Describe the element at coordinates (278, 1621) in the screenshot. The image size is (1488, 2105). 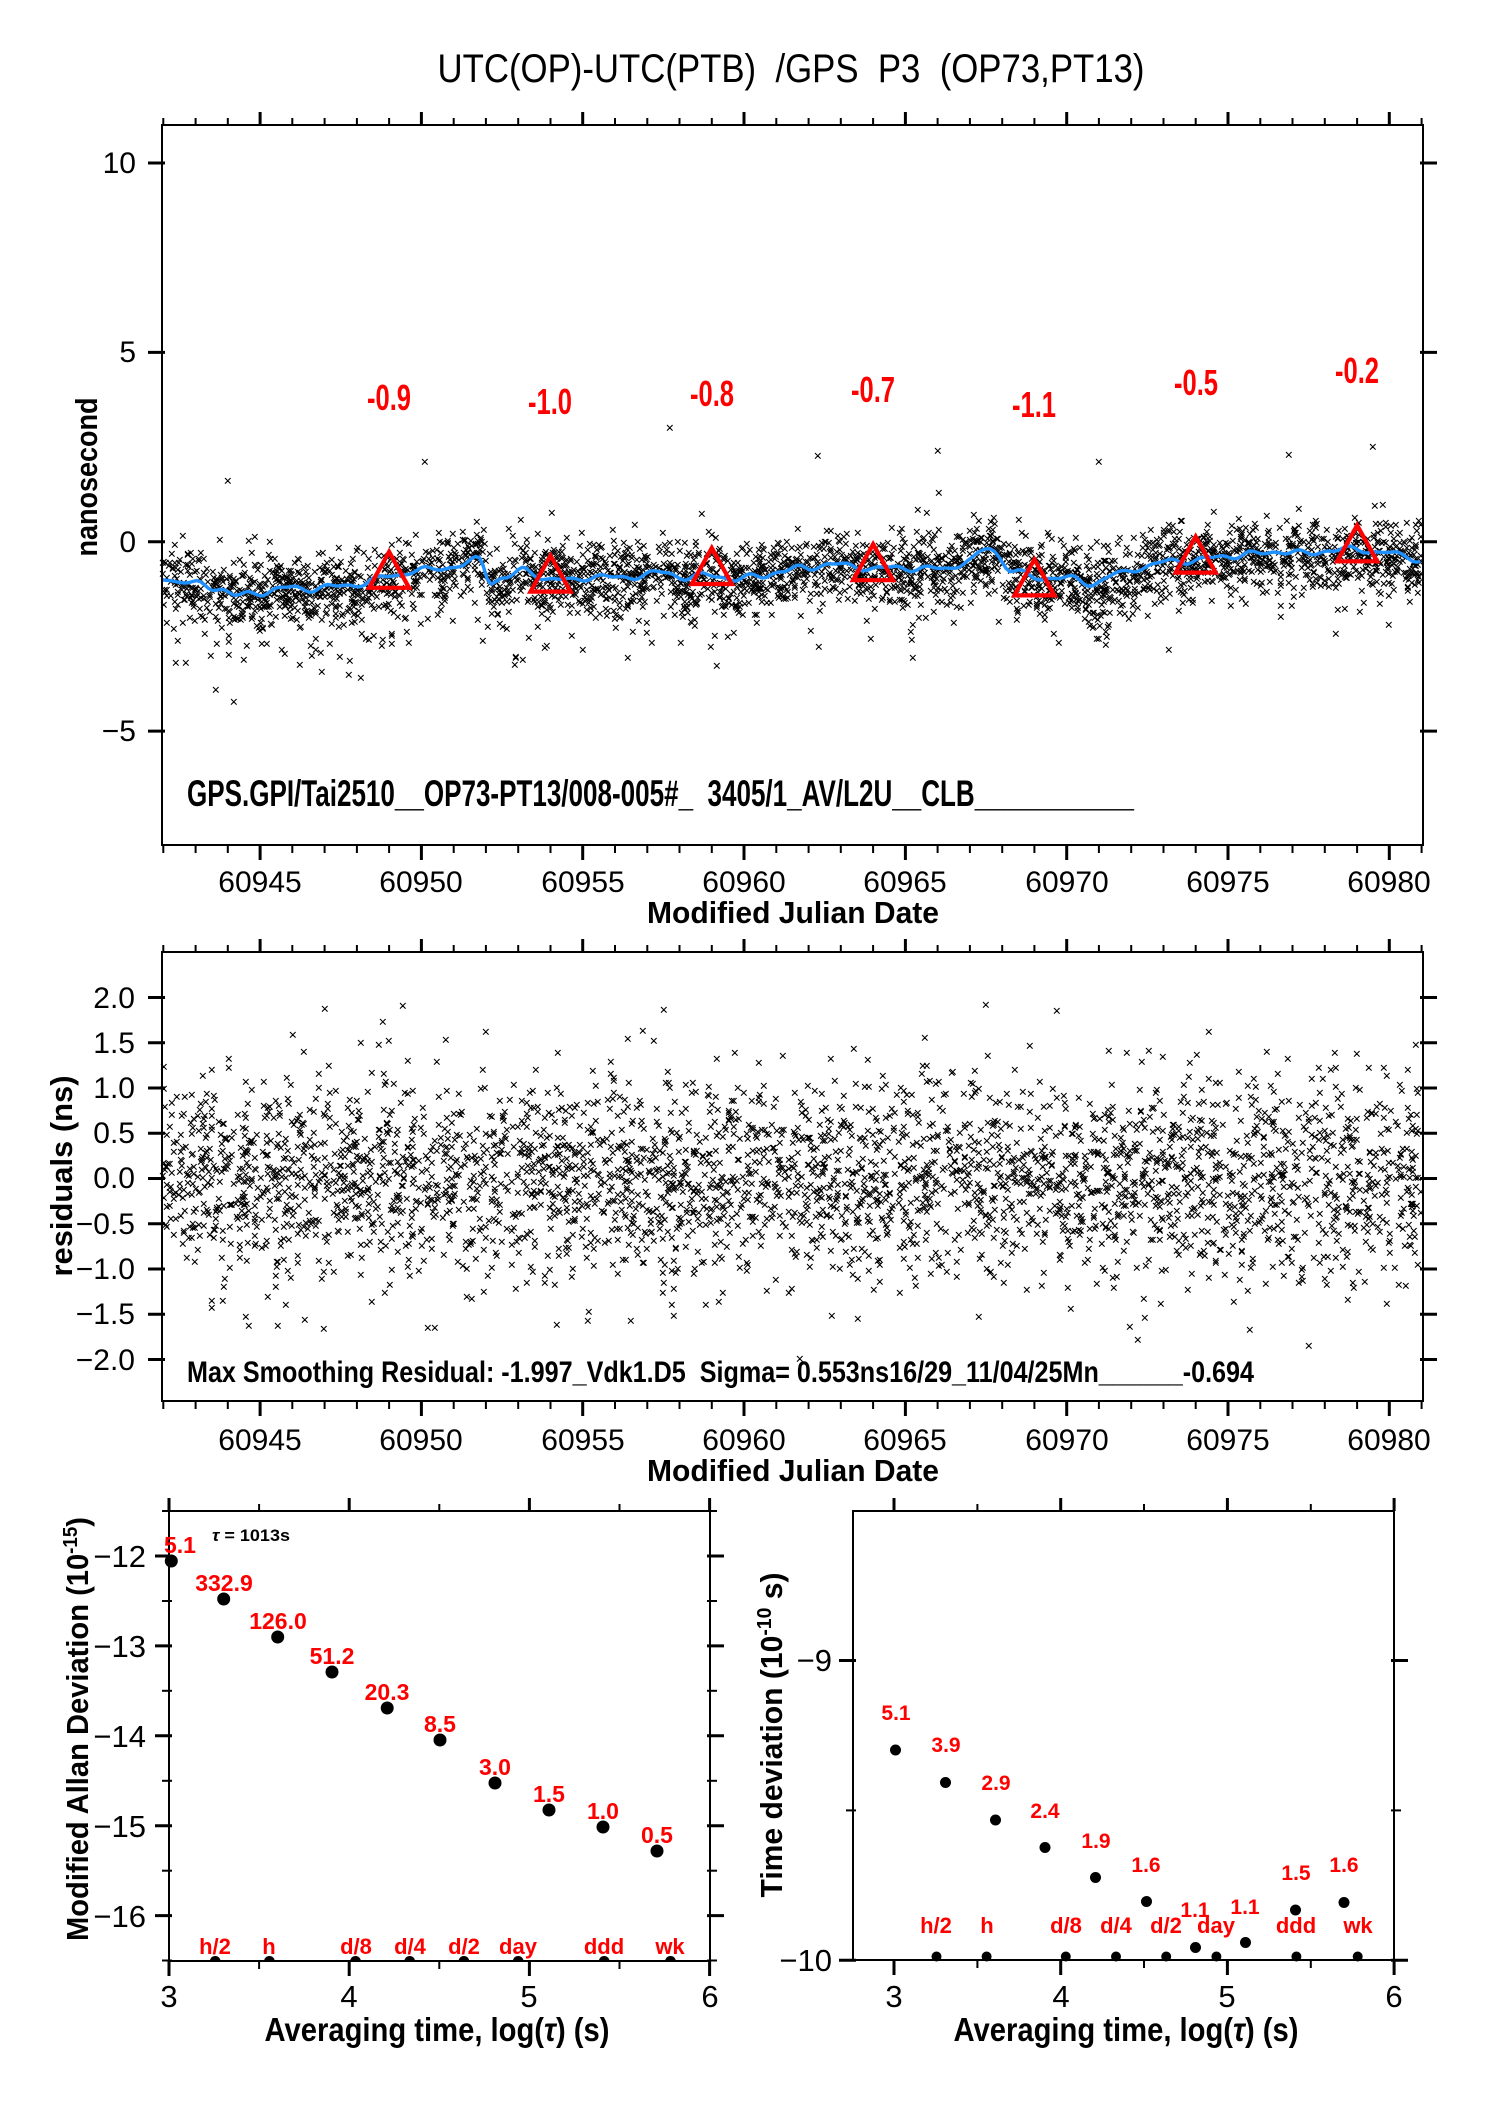
I see `svg-text: 126.0` at that location.